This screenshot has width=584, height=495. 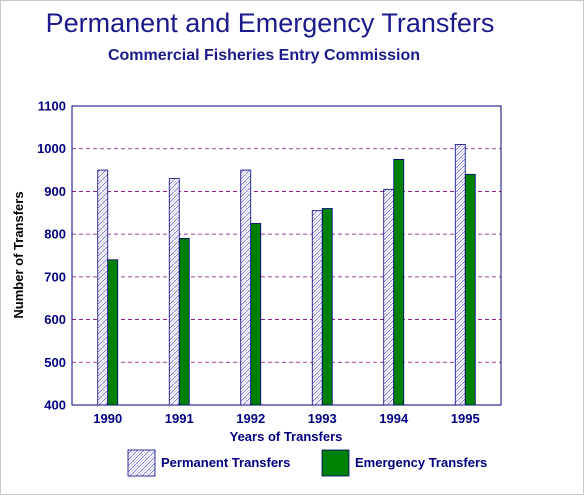 I want to click on y-tick-label: 1100, so click(x=52, y=106).